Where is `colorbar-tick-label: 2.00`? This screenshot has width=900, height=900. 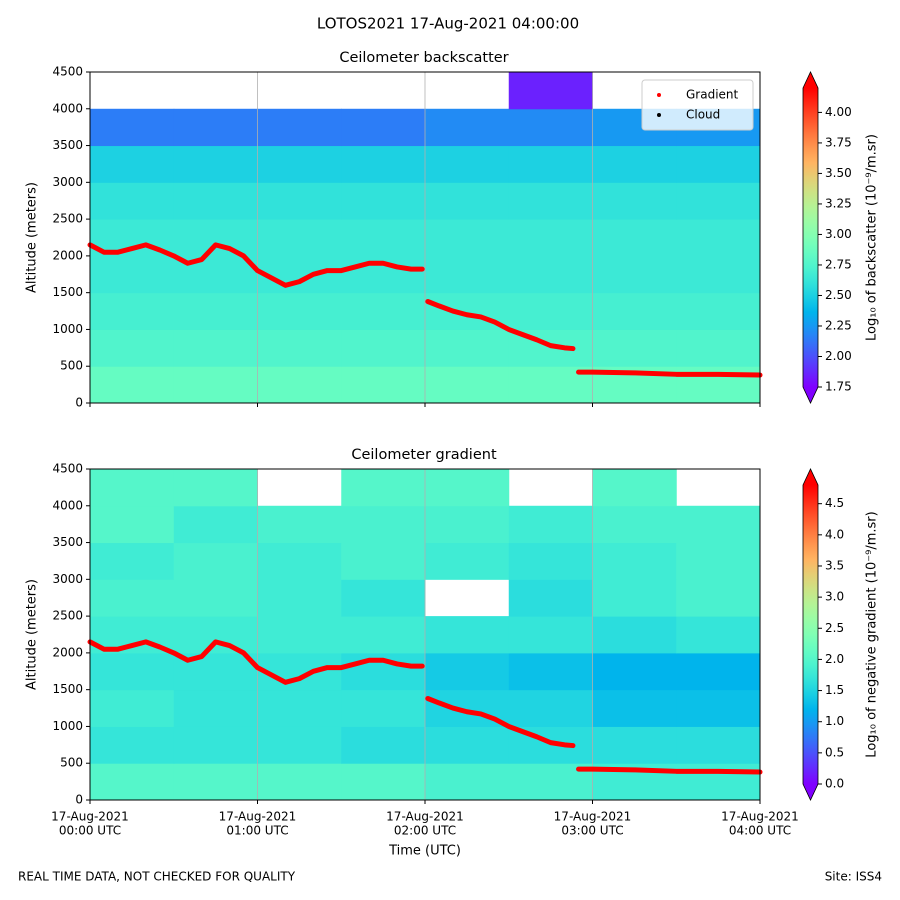 colorbar-tick-label: 2.00 is located at coordinates (838, 356).